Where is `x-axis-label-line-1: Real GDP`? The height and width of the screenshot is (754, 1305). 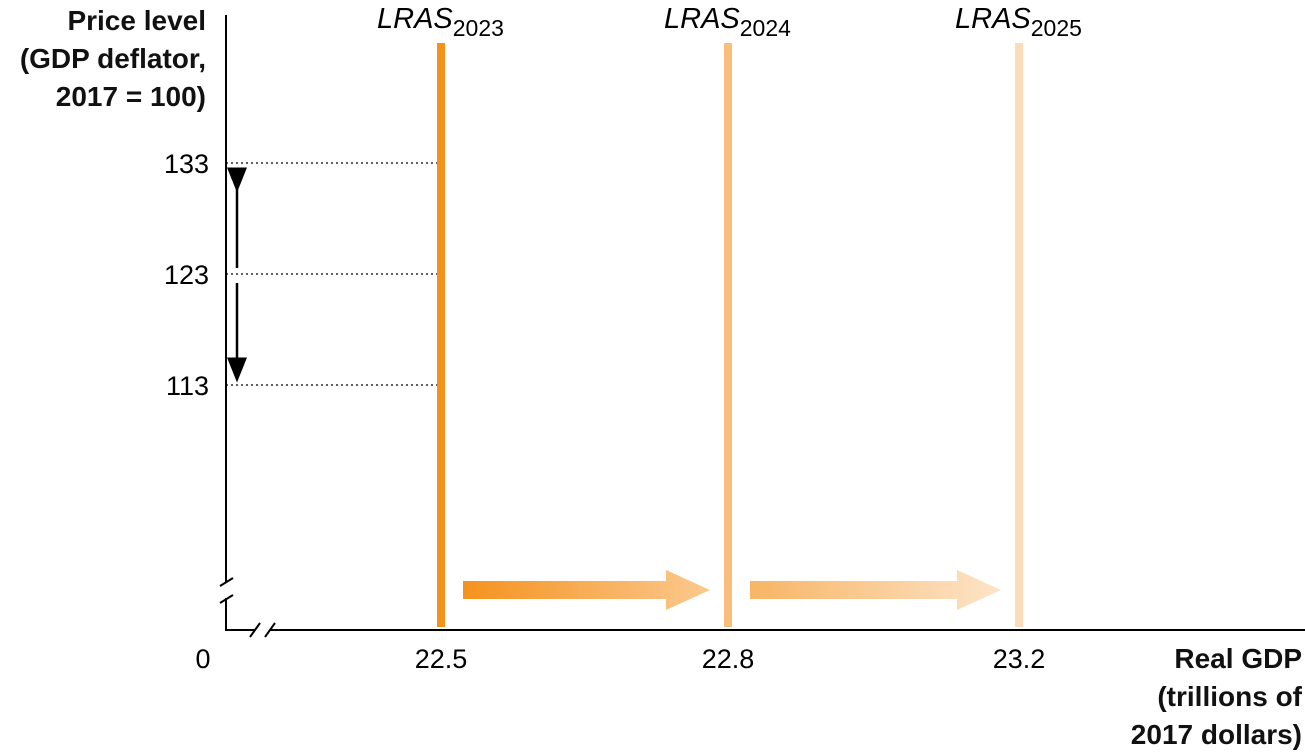
x-axis-label-line-1: Real GDP is located at coordinates (1238, 658).